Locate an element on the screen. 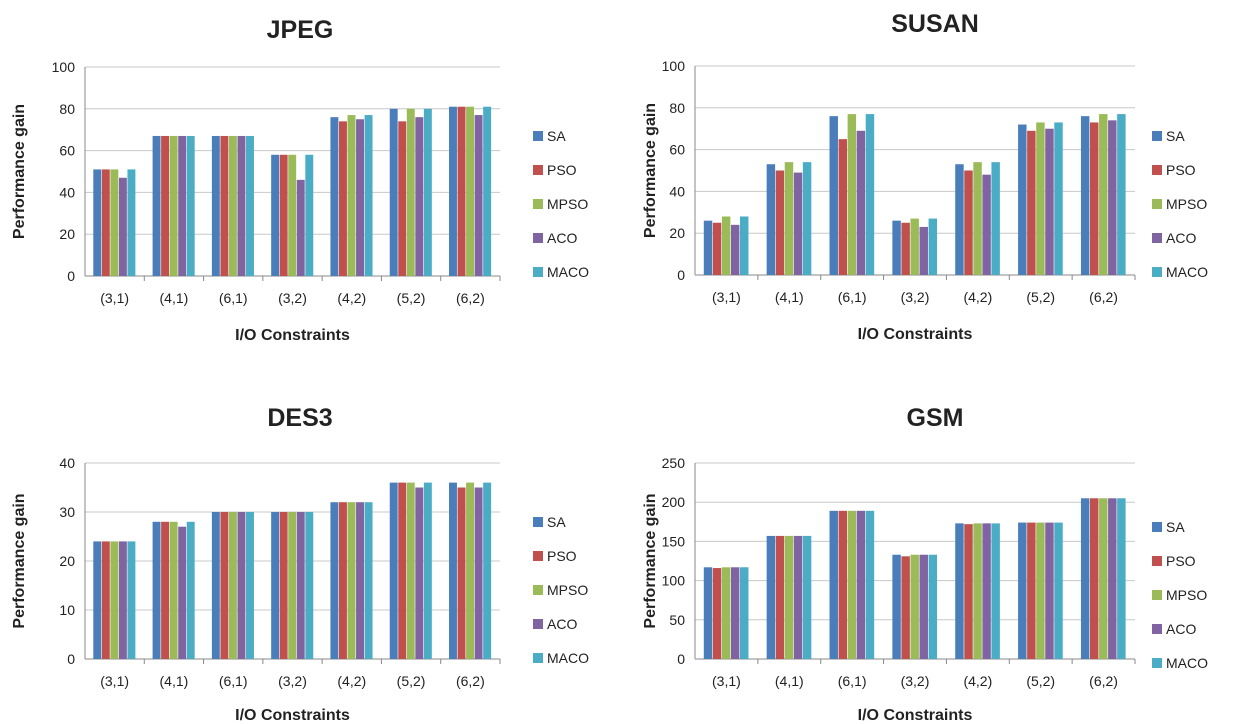 This screenshot has height=724, width=1242. chart-jpeg-xtick-label: (6,2) is located at coordinates (470, 298).